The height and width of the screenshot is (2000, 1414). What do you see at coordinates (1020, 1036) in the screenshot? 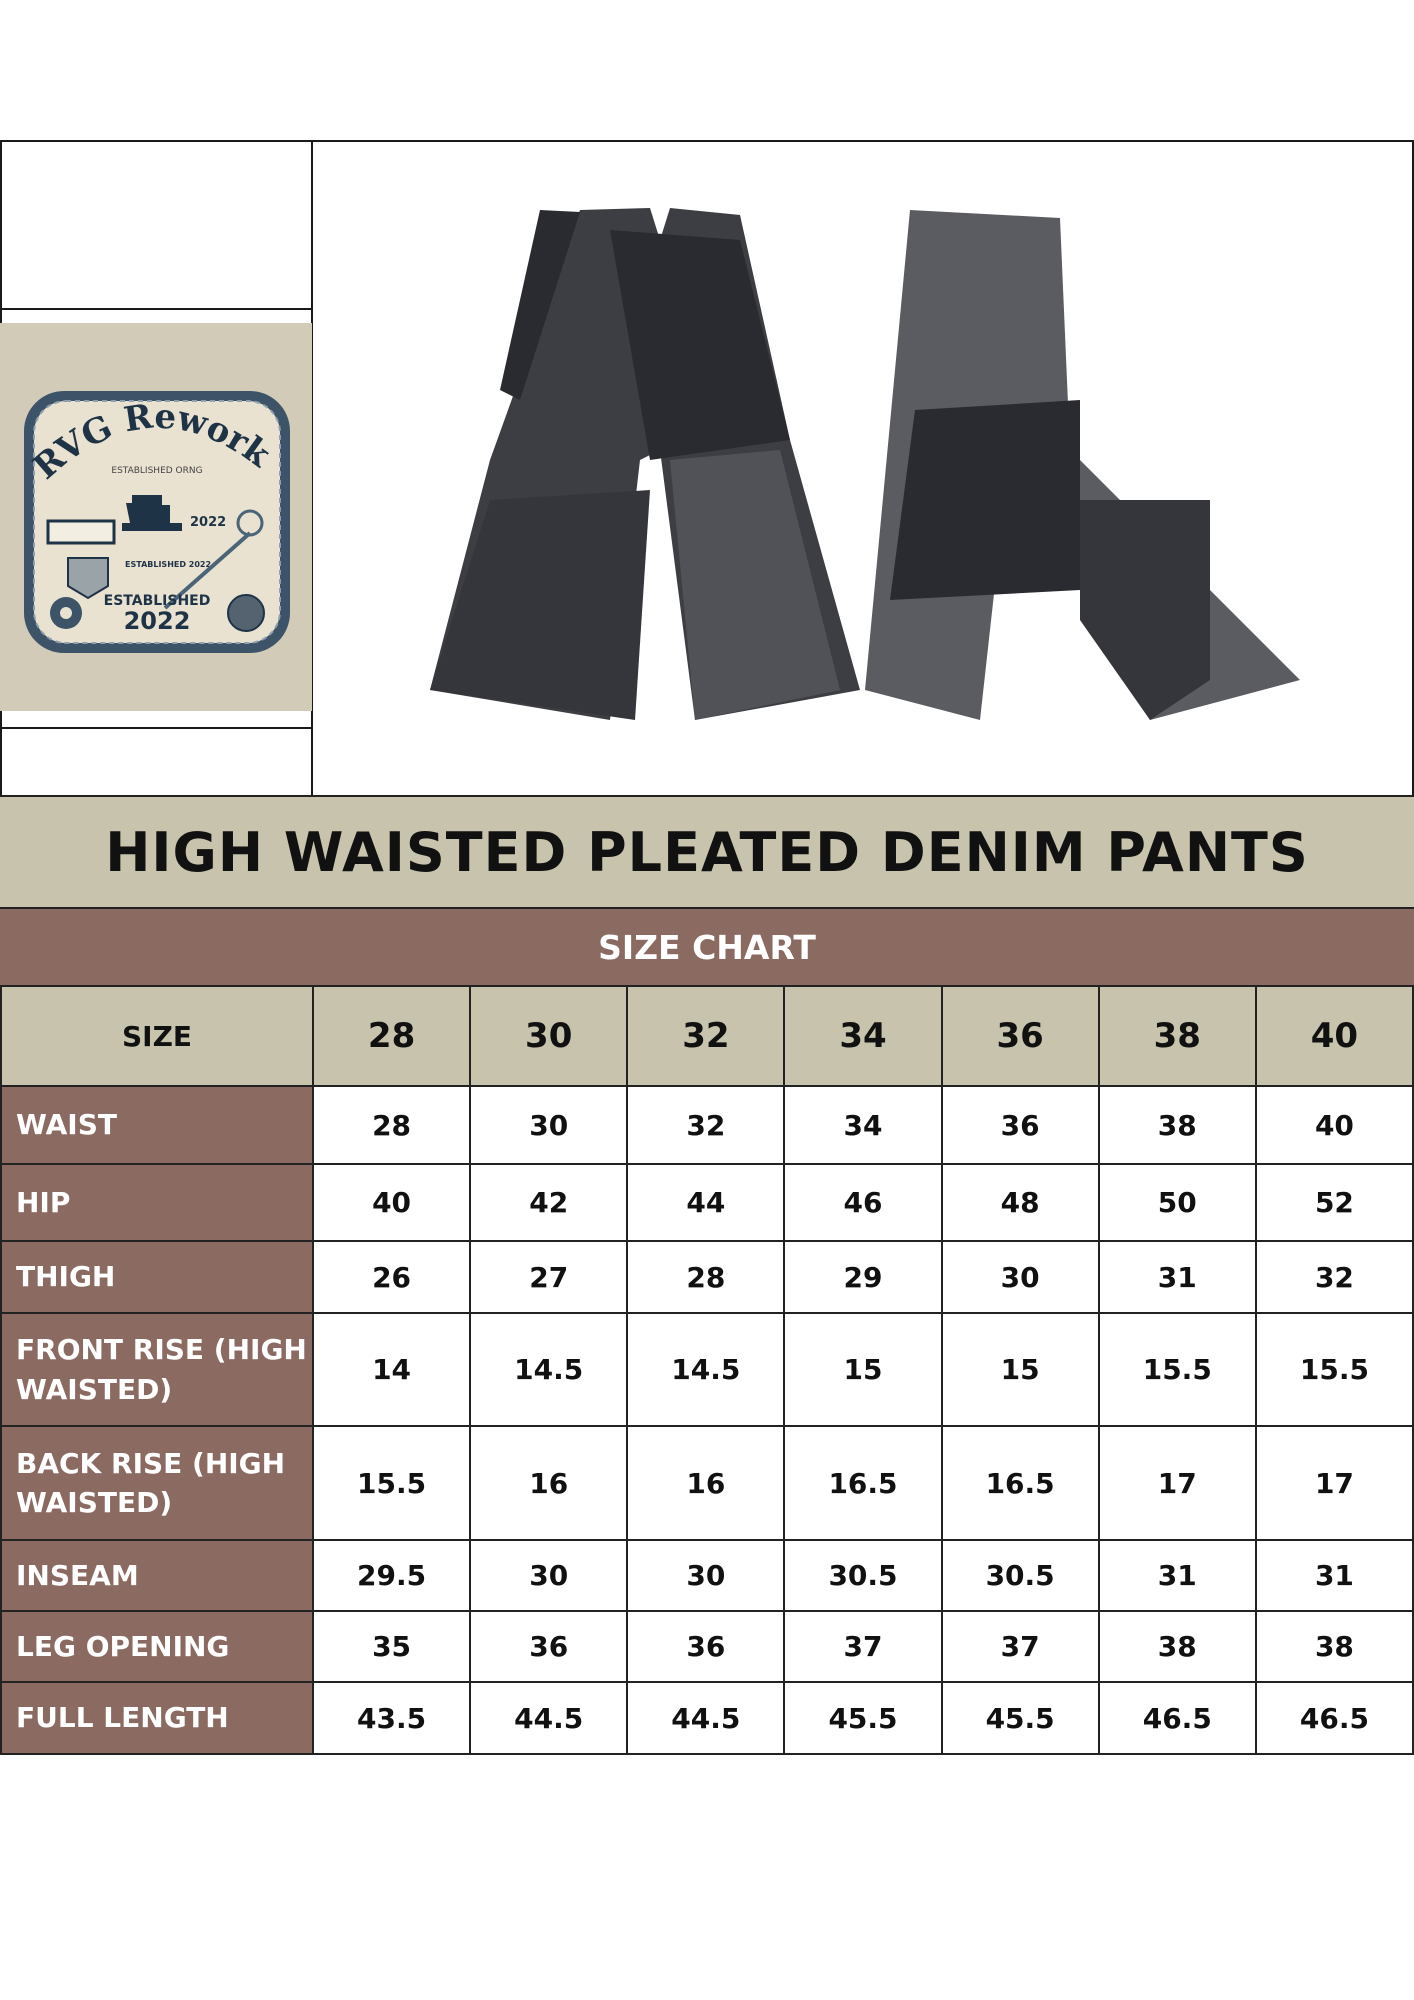
I see `size-cell: 36` at bounding box center [1020, 1036].